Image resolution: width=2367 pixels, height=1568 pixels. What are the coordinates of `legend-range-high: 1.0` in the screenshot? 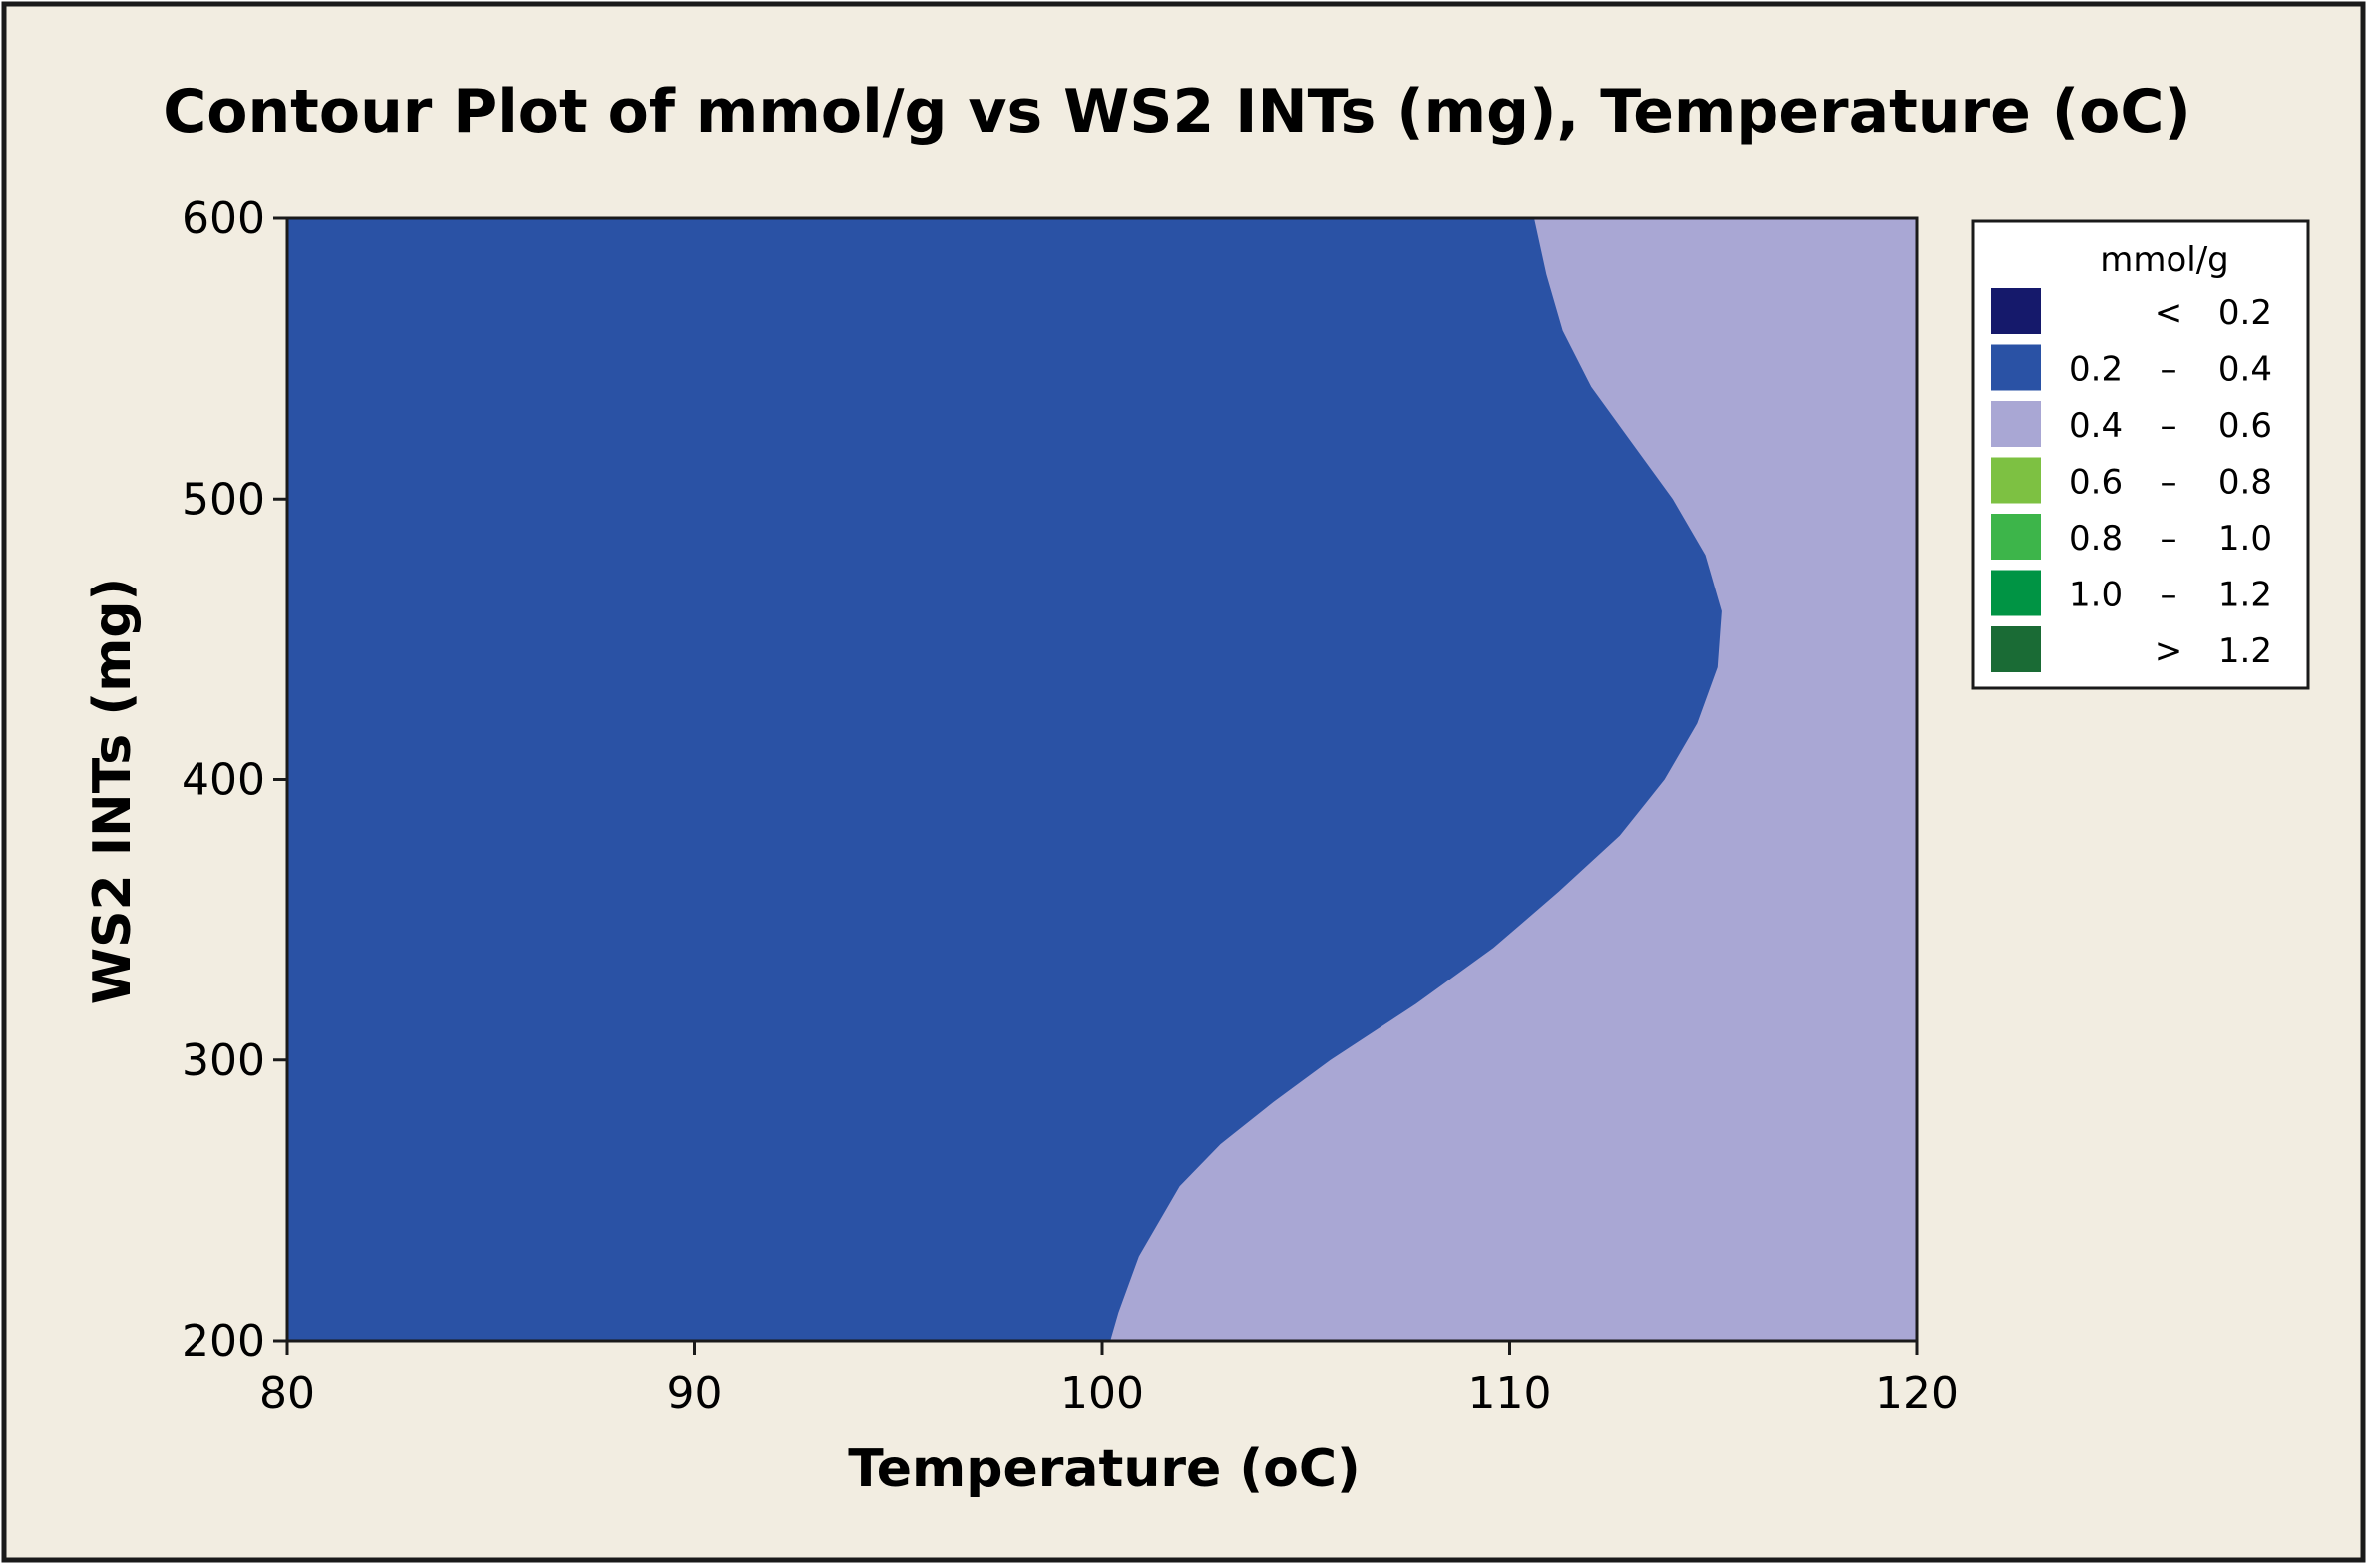 It's located at (2245, 539).